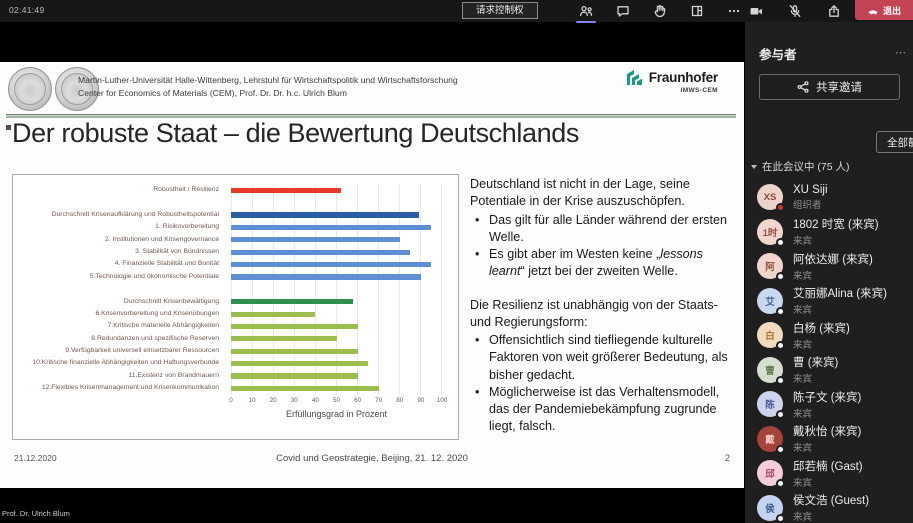 The height and width of the screenshot is (523, 913). Describe the element at coordinates (273, 400) in the screenshot. I see `chart-x-tick: 20` at that location.